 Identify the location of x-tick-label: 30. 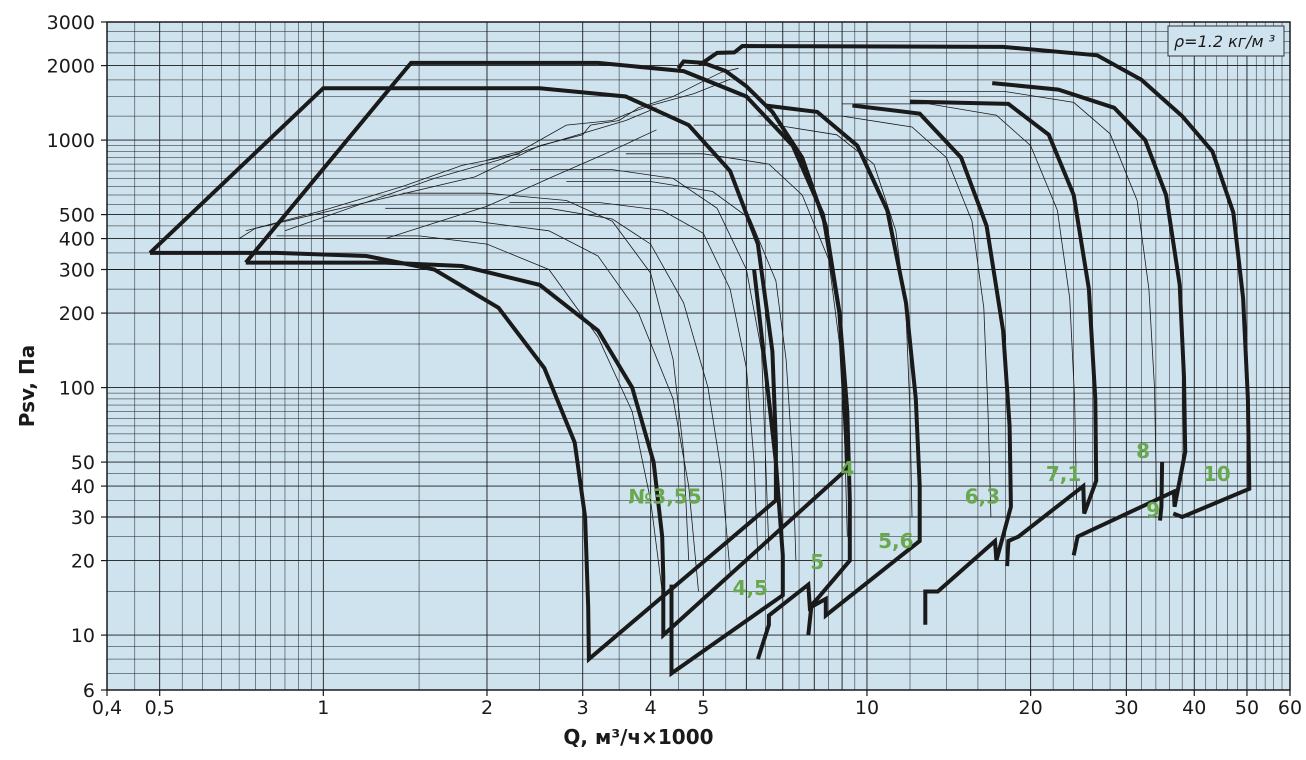
(1126, 708).